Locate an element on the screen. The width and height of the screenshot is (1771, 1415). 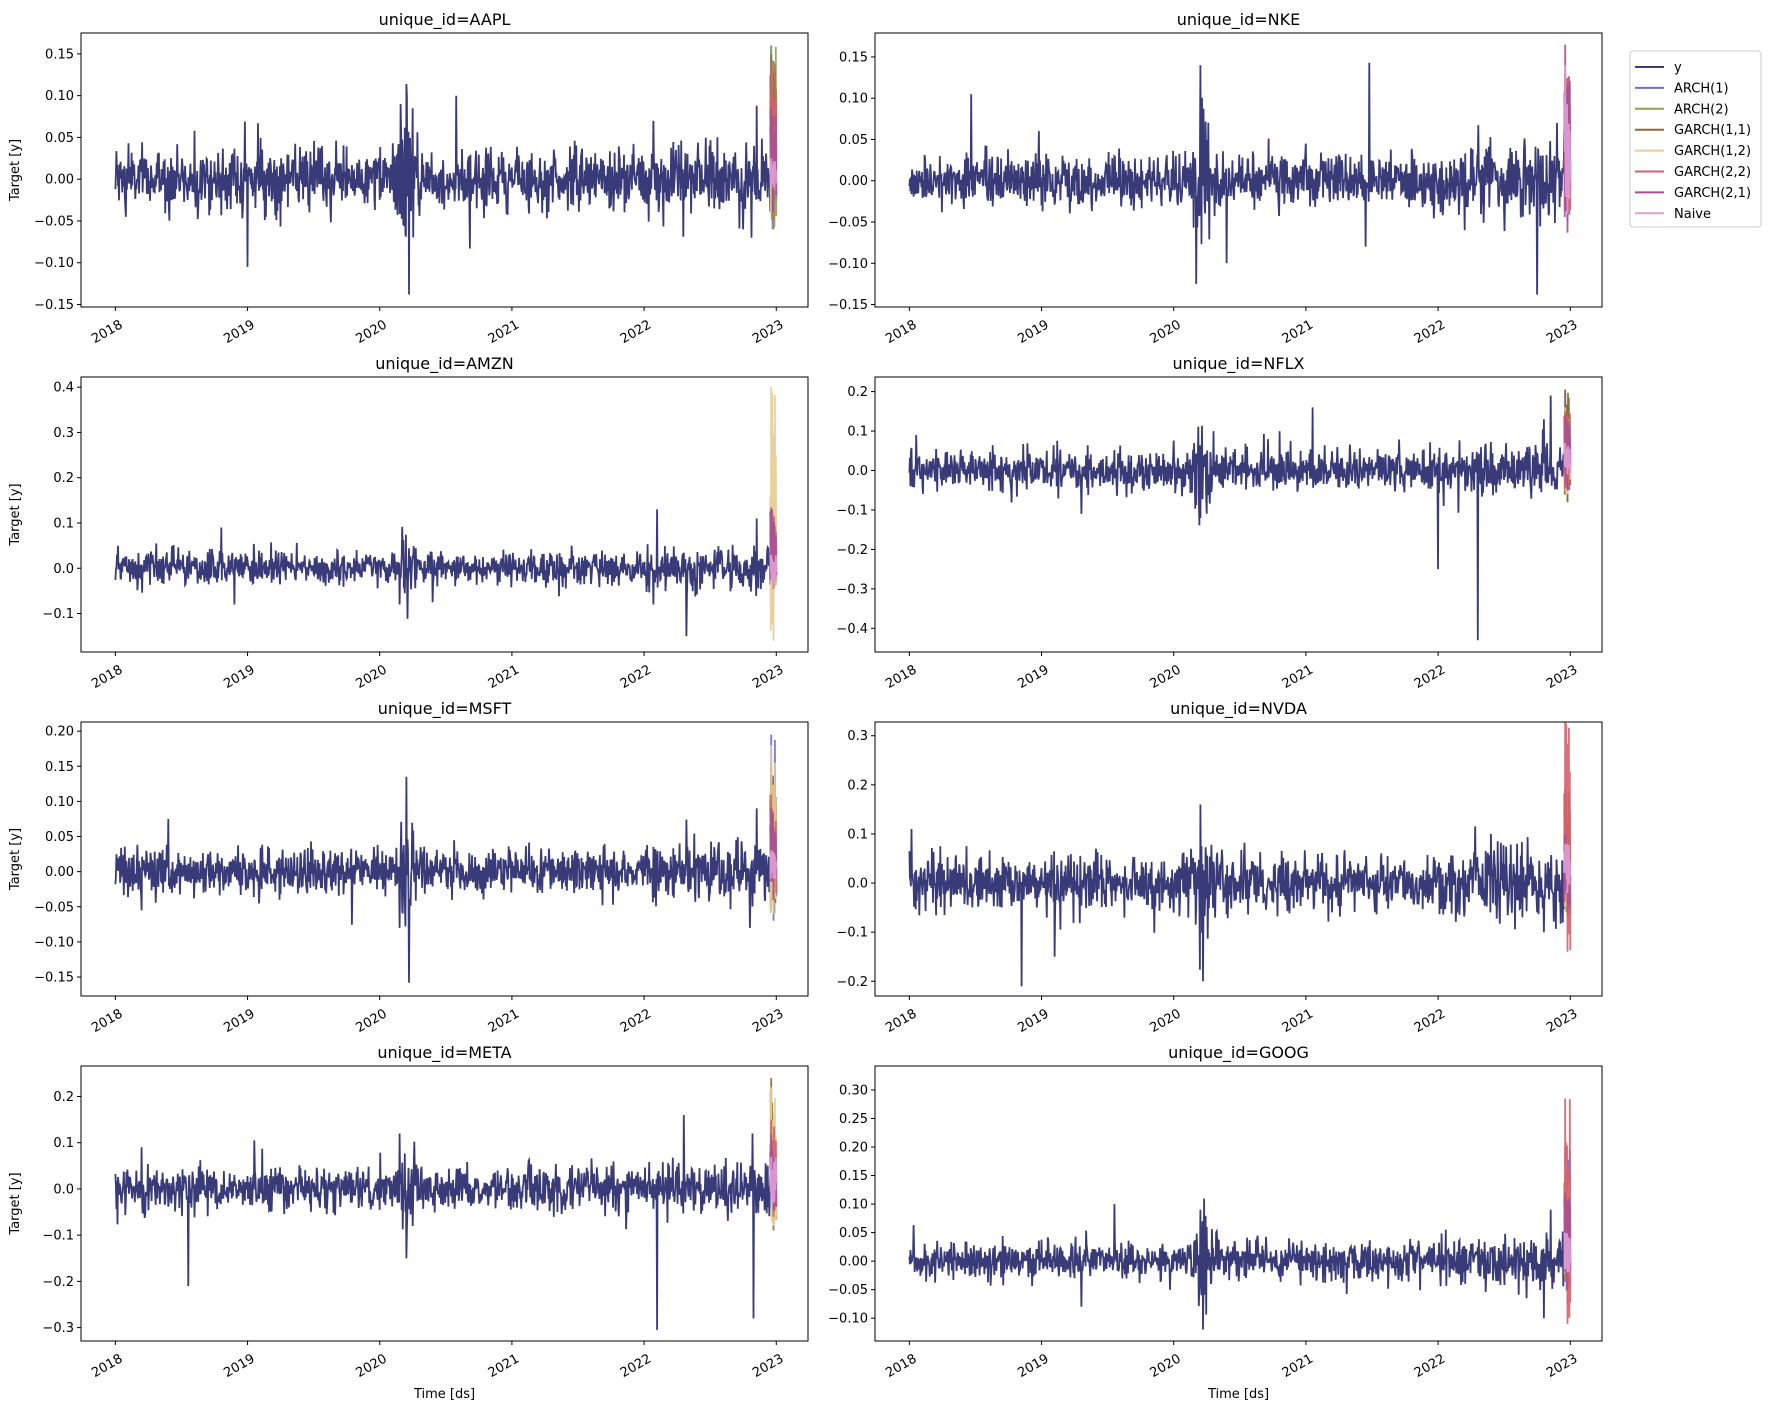
legend-label: GARCH(1,2) is located at coordinates (1712, 151).